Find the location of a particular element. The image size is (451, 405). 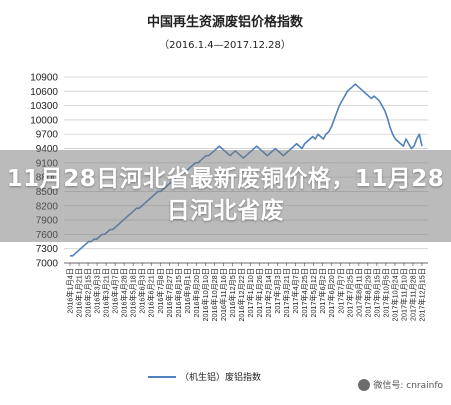

y-tick-label: 10600 is located at coordinates (44, 92).